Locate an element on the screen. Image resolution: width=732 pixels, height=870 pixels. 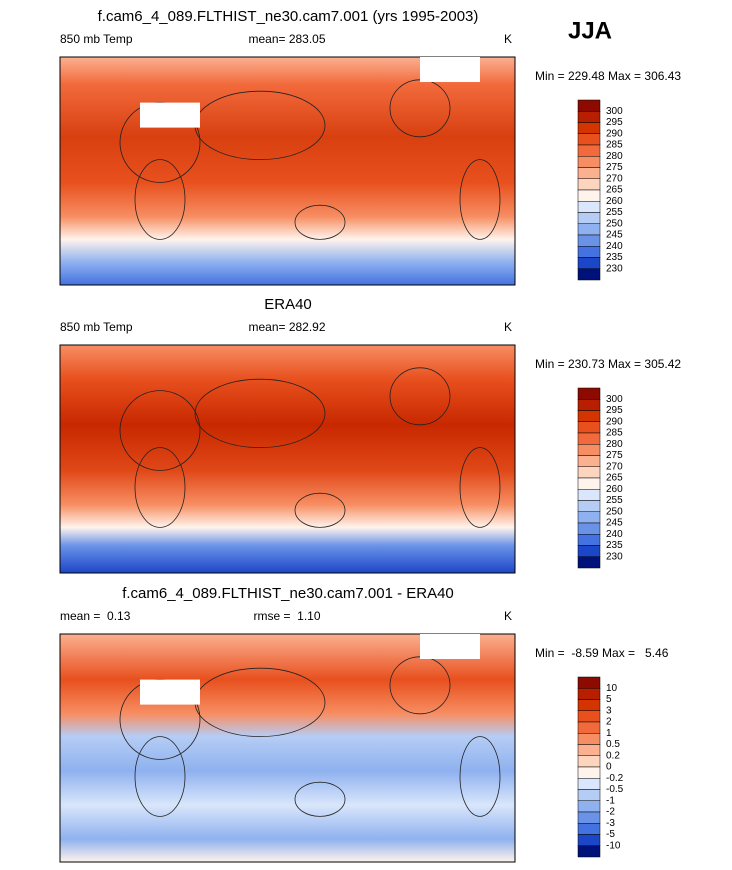
colorbar-label: 2 is located at coordinates (609, 722).